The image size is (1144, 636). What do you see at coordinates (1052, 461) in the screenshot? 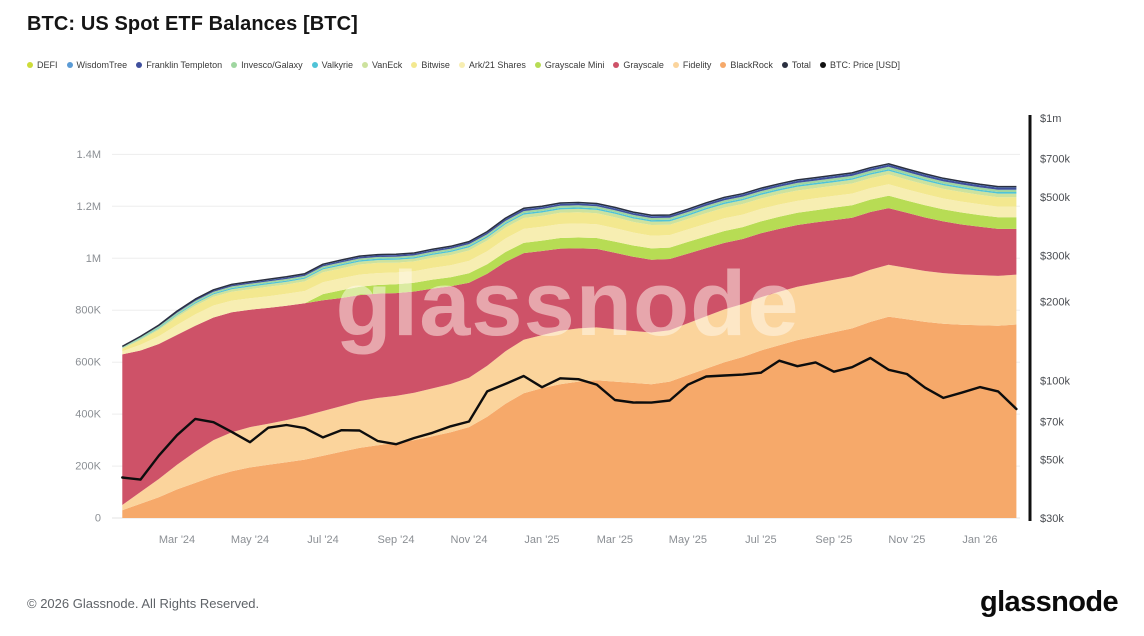
I see `right-tick-label: $50k` at bounding box center [1052, 461].